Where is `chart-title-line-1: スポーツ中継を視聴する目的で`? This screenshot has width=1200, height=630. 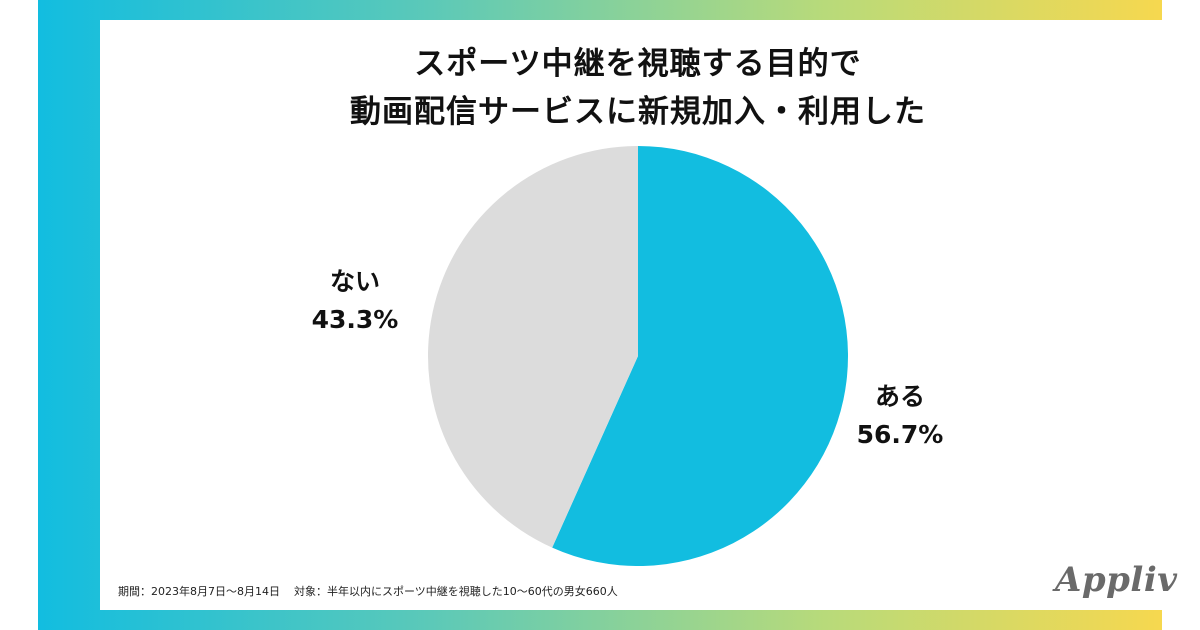 chart-title-line-1: スポーツ中継を視聴する目的で is located at coordinates (638, 64).